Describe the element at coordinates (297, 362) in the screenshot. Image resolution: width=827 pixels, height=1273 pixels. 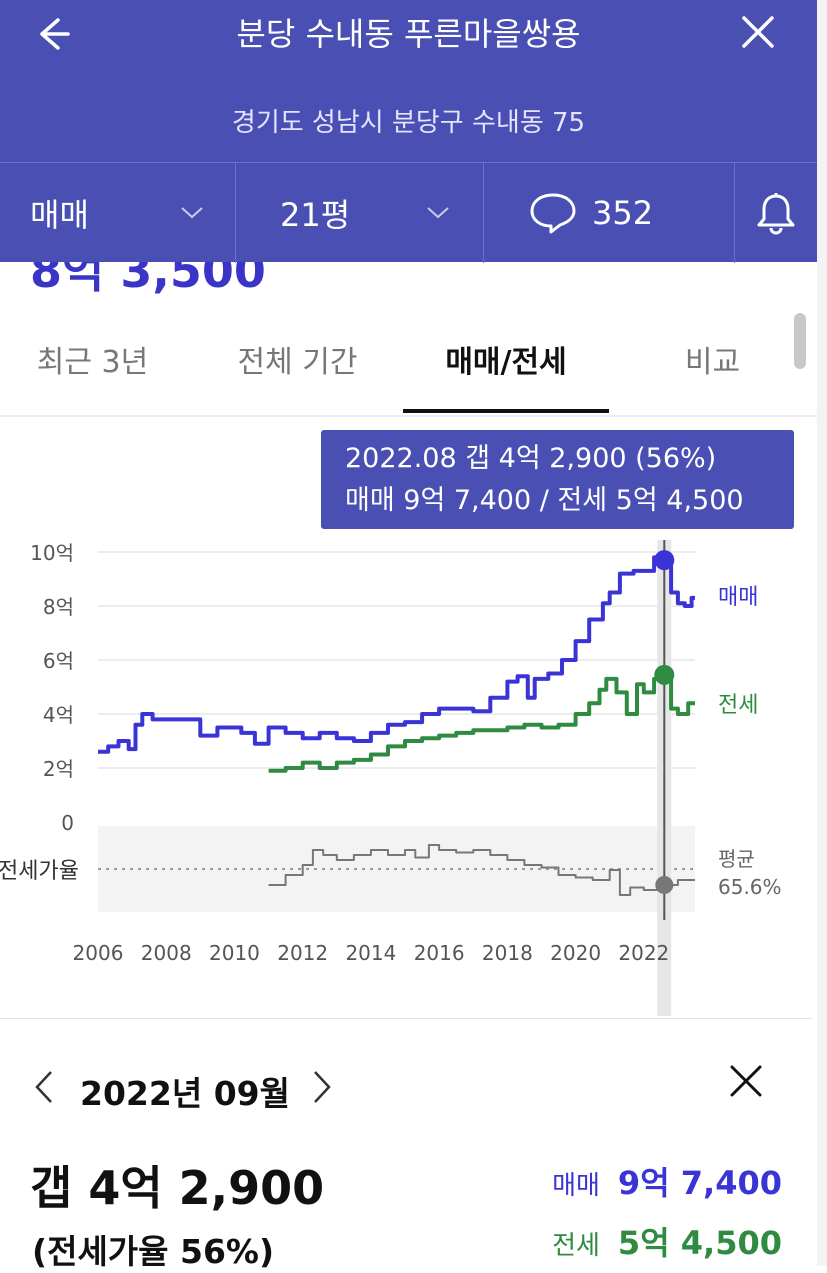
I see `tab-all-period: 전체 기간` at that location.